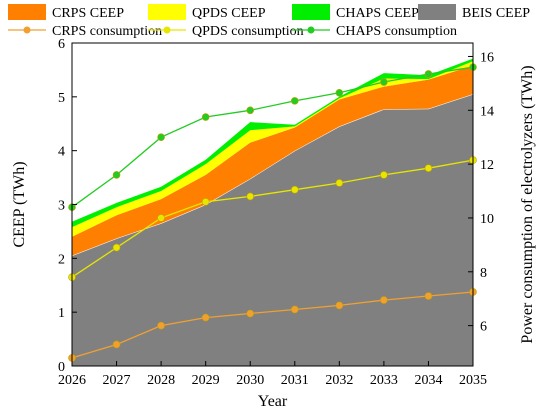 This screenshot has width=550, height=414. Describe the element at coordinates (88, 13) in the screenshot. I see `legend-label-crps-ceep: CRPS CEEP` at that location.